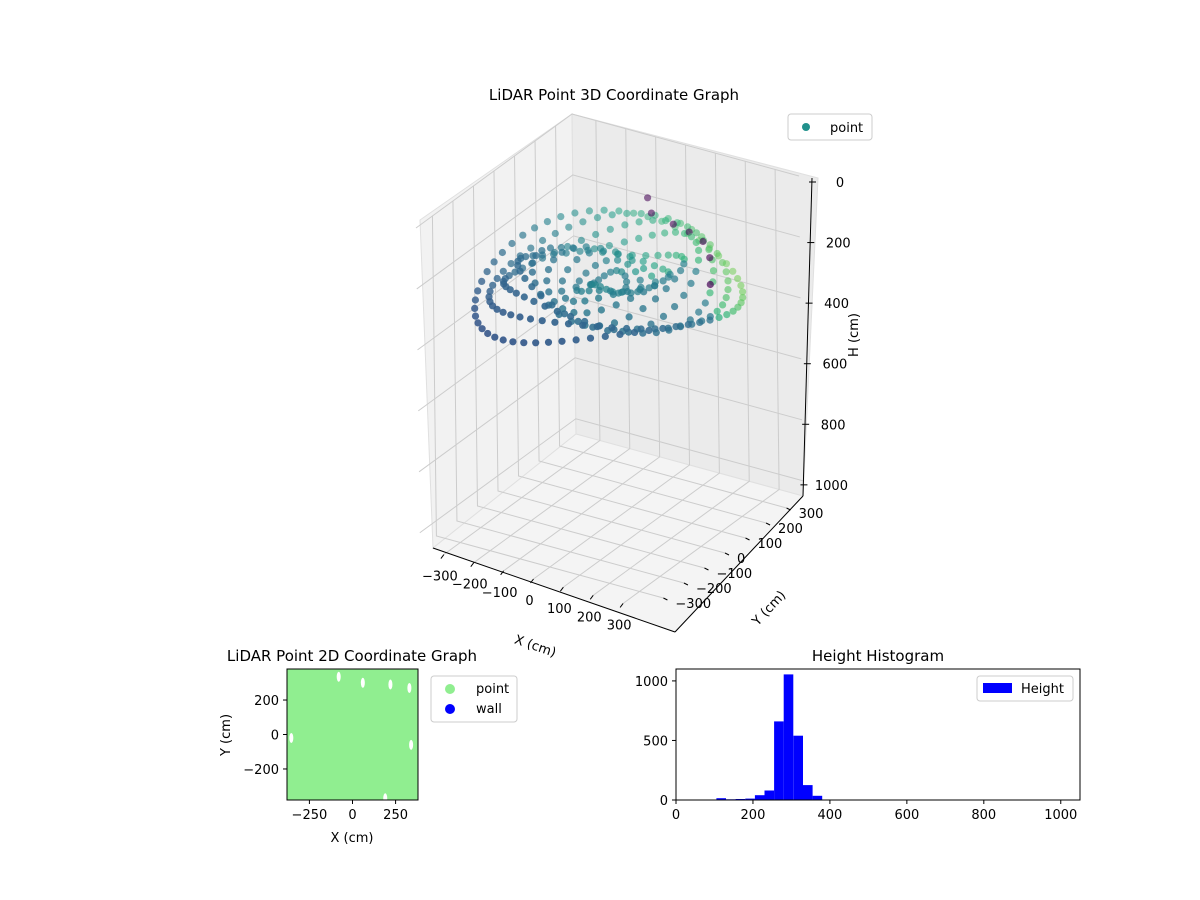  What do you see at coordinates (1060, 815) in the screenshot?
I see `x-tick-label-histogram: 1000` at bounding box center [1060, 815].